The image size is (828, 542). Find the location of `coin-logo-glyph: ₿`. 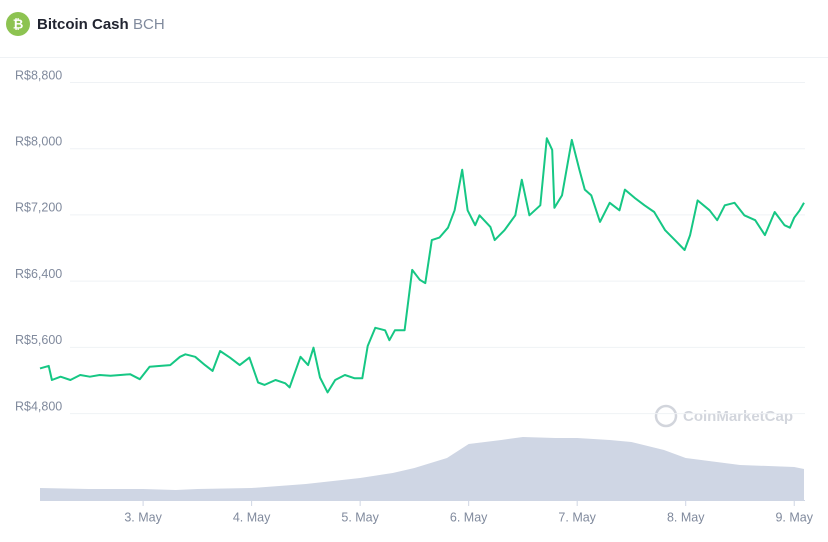

coin-logo-glyph: ₿ is located at coordinates (18, 23).